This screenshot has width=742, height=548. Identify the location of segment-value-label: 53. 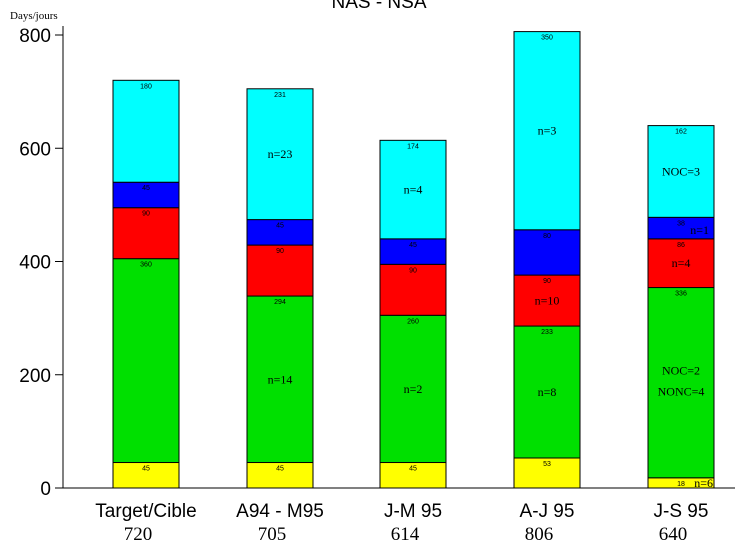
(547, 464).